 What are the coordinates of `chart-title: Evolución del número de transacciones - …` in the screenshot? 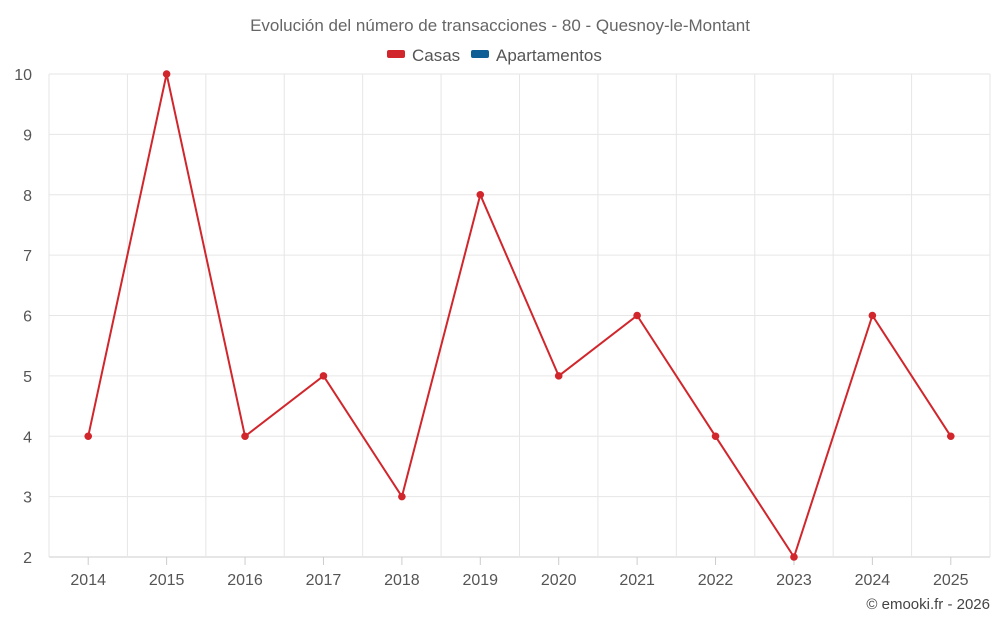 It's located at (500, 25).